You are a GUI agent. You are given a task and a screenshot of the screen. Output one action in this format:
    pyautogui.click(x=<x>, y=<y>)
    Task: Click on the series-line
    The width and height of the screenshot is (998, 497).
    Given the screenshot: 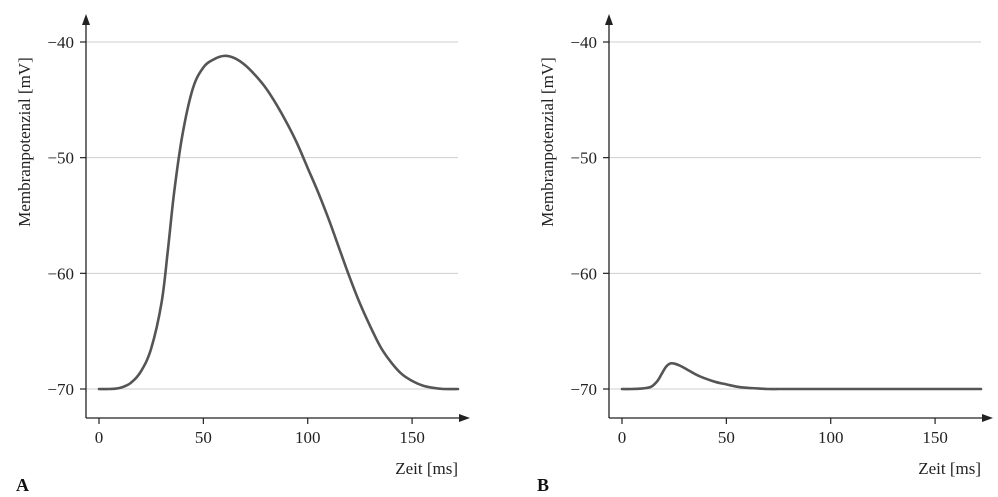 What is the action you would take?
    pyautogui.click(x=801, y=376)
    